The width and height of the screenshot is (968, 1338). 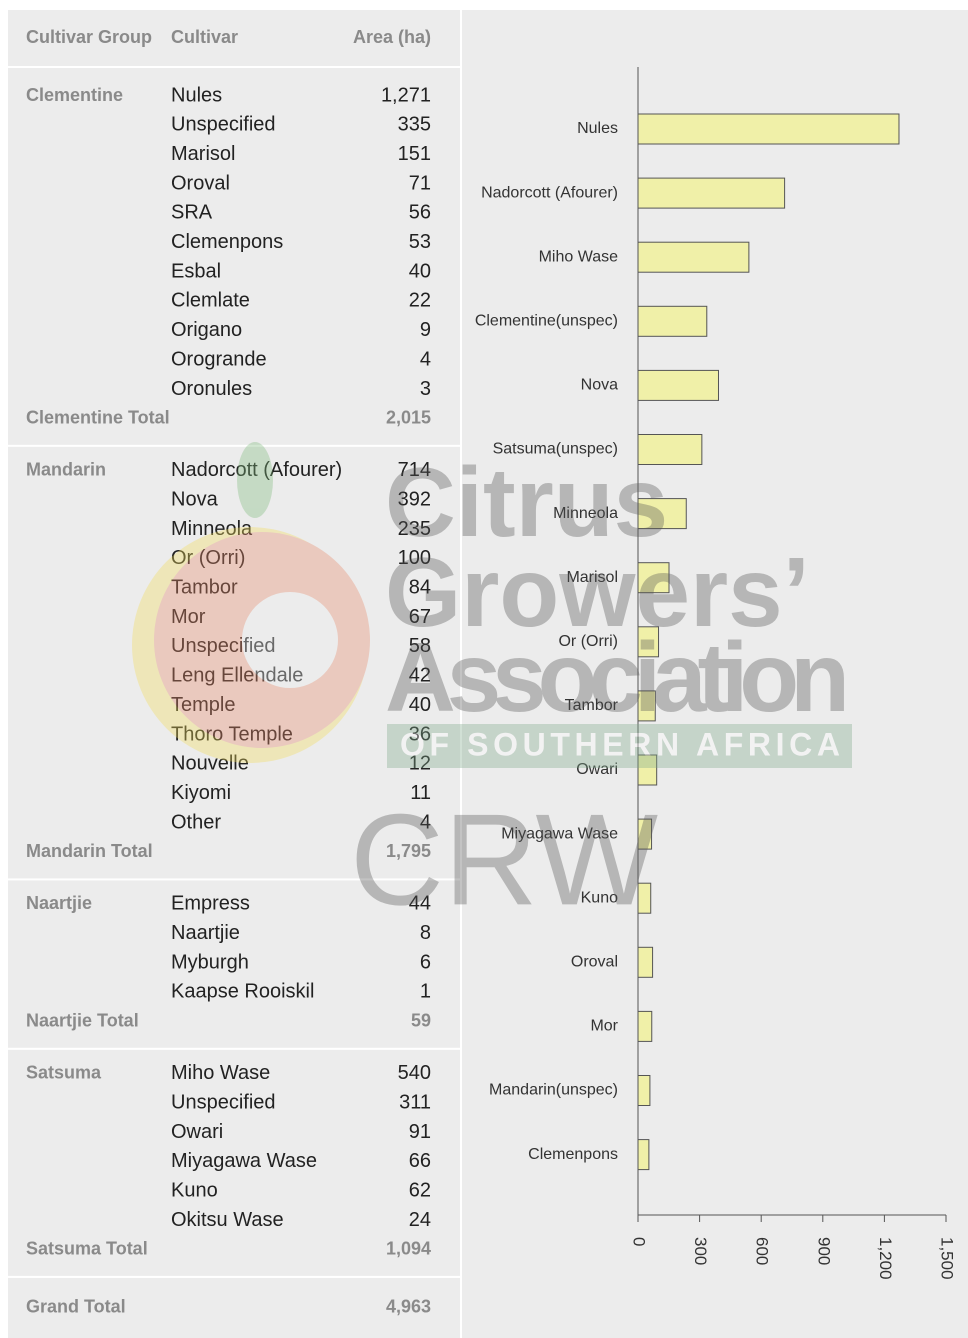 I want to click on cultivar: Oronules, so click(x=211, y=389).